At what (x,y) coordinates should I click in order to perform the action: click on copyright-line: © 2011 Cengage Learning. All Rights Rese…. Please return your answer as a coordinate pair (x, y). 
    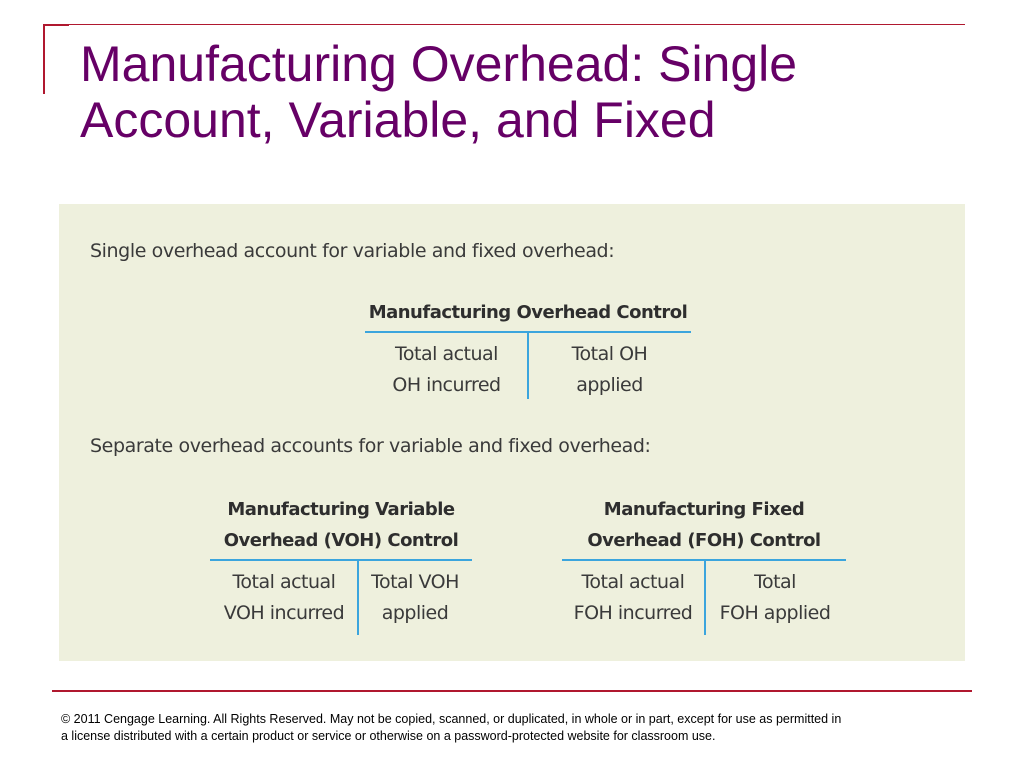
    Looking at the image, I should click on (451, 719).